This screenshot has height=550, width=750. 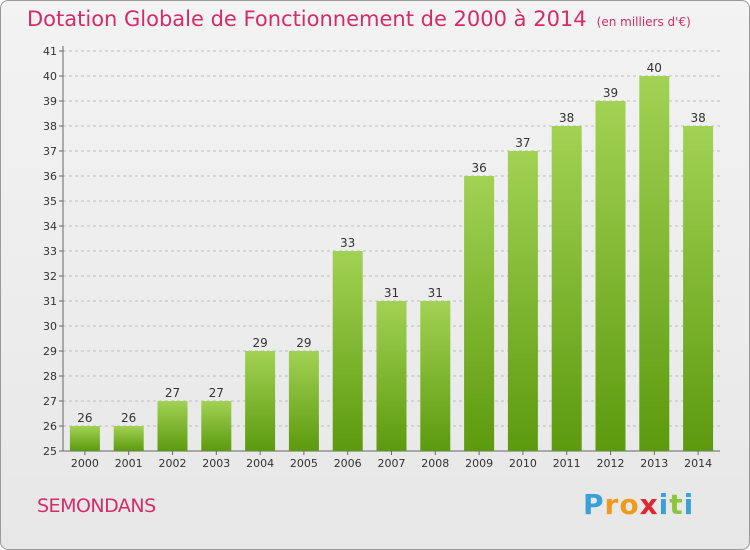 I want to click on x-tick-label: 2007, so click(x=392, y=463).